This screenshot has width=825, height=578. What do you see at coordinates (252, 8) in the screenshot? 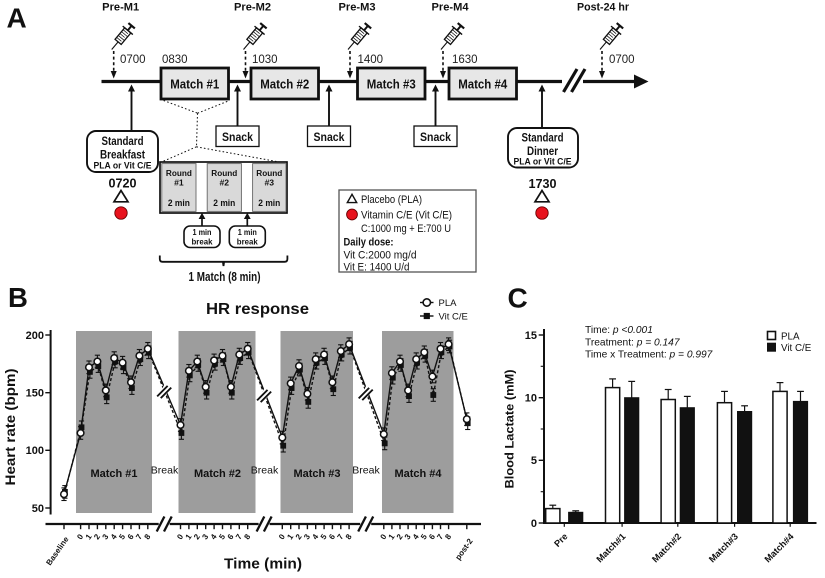
I see `svg-text: Pre-M2` at bounding box center [252, 8].